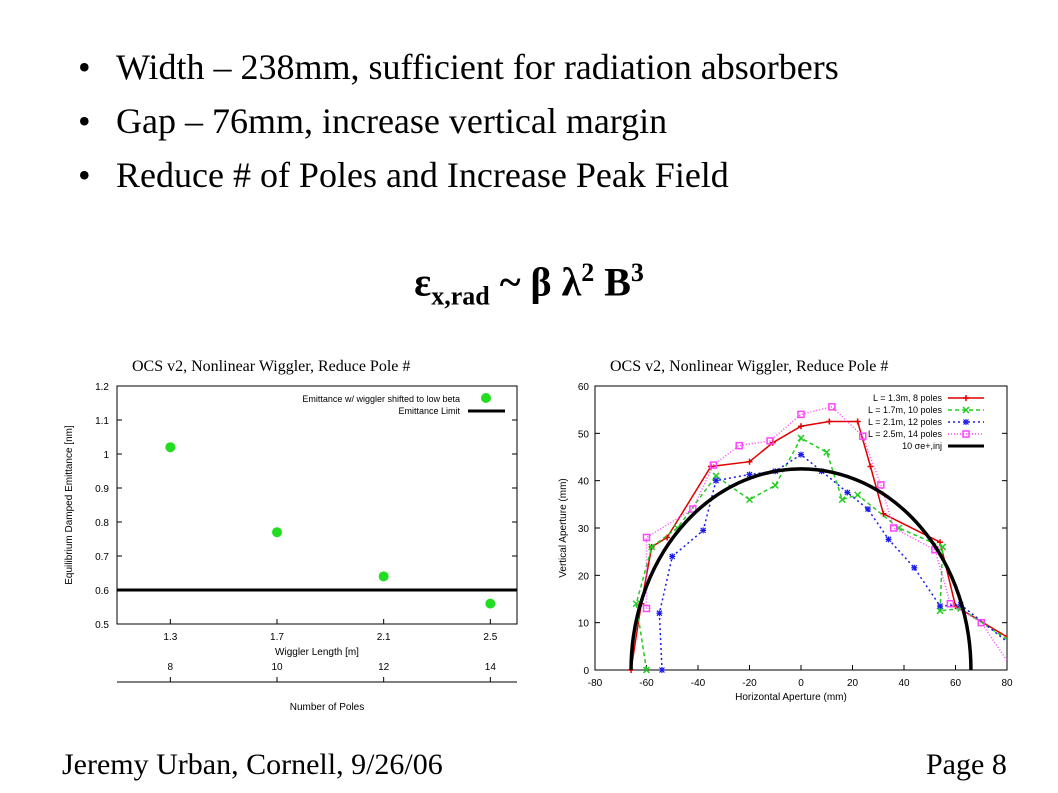 The height and width of the screenshot is (793, 1058). I want to click on x-tick-label: 0, so click(801, 683).